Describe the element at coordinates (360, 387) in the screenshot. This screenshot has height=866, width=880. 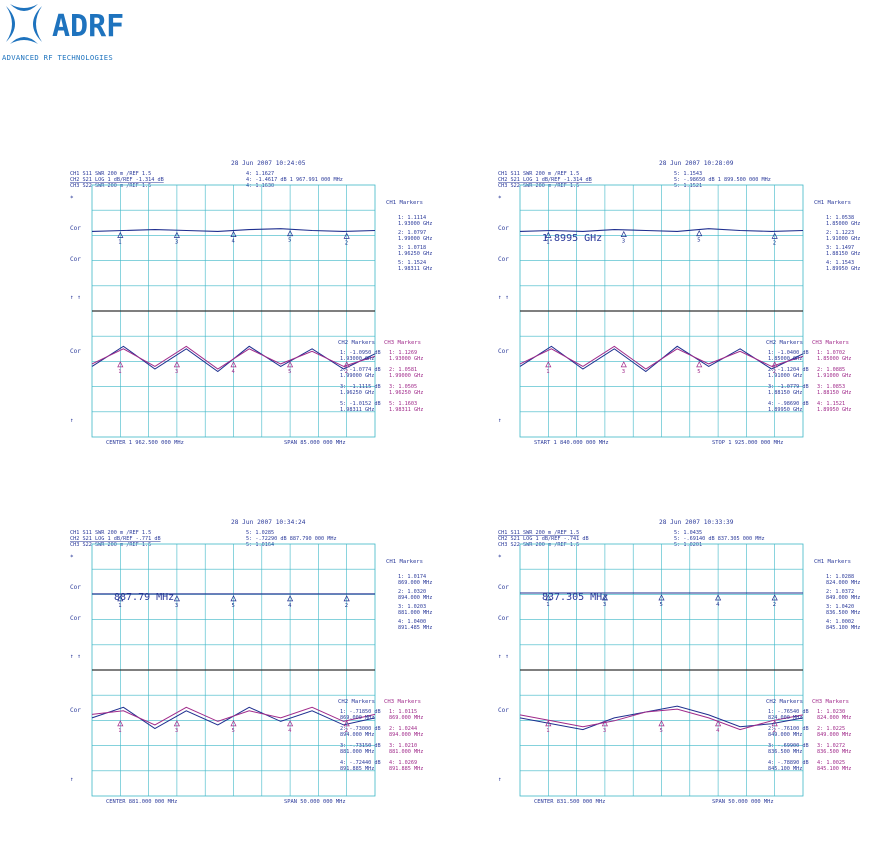
I see `ch2-marker-value: 3: -1.1115 dB` at that location.